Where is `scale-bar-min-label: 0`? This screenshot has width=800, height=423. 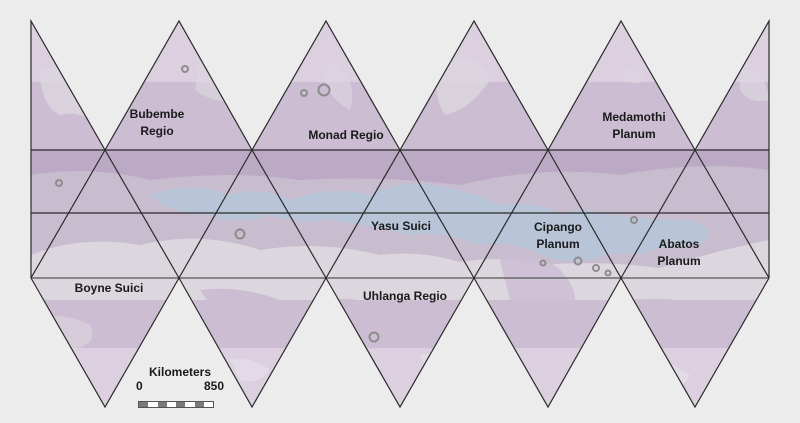 scale-bar-min-label: 0 is located at coordinates (139, 386).